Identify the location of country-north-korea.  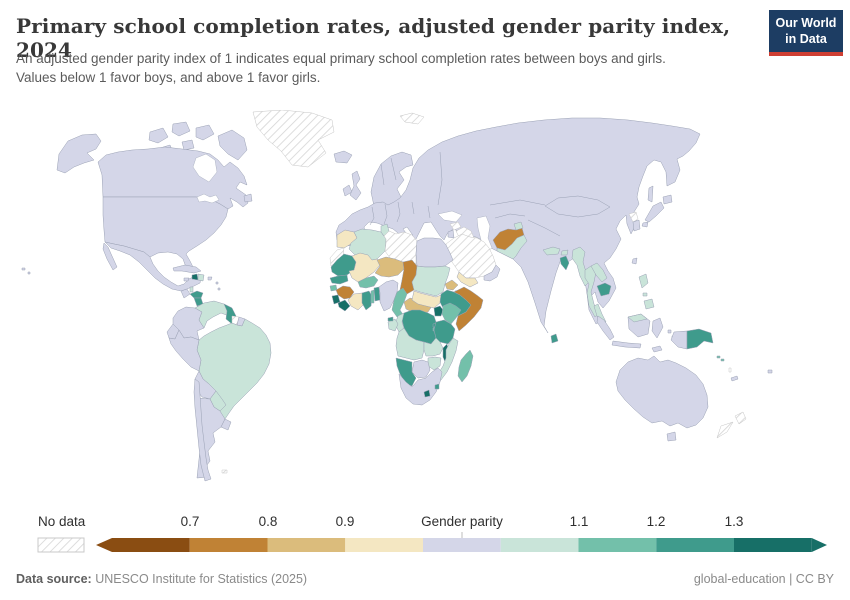
(633, 217).